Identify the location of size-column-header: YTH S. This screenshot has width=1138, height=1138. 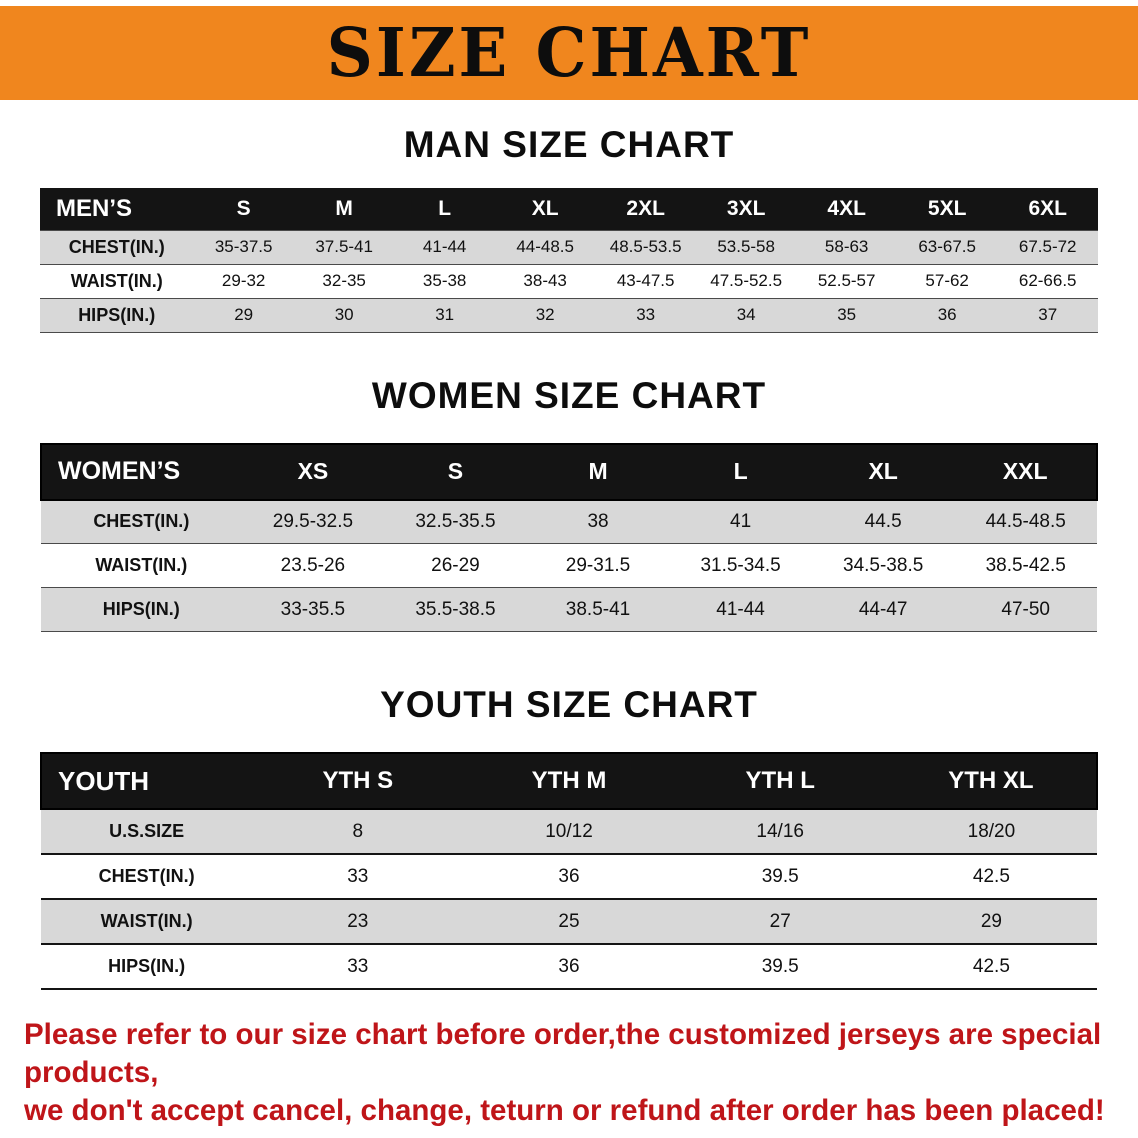
(358, 780).